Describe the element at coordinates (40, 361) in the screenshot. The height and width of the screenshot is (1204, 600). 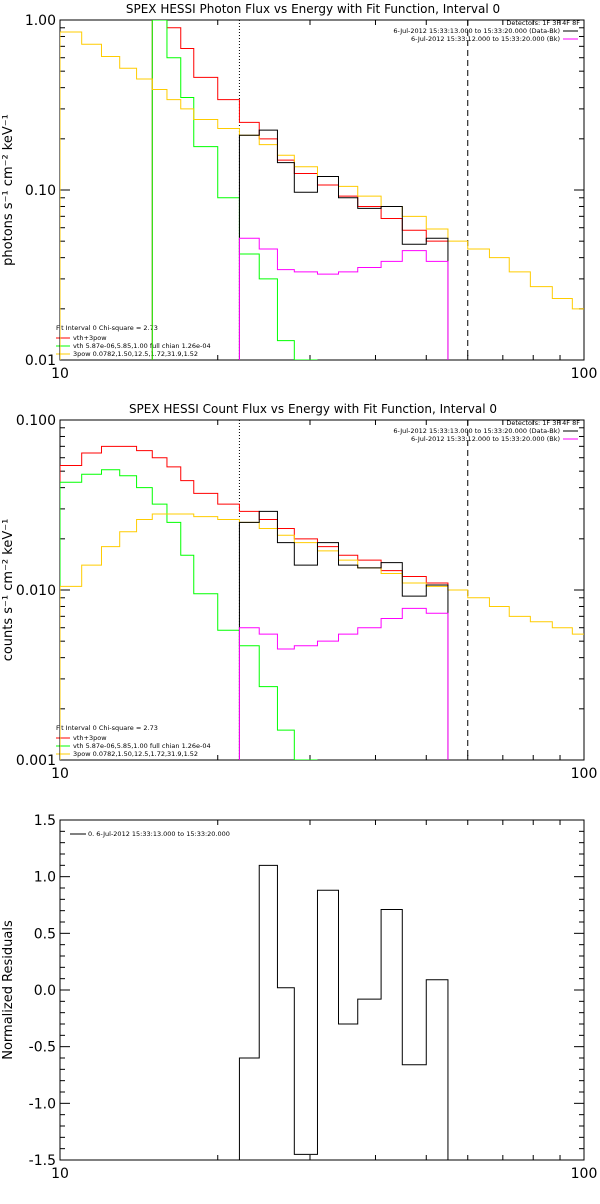
I see `y-tick-label: 0.01` at that location.